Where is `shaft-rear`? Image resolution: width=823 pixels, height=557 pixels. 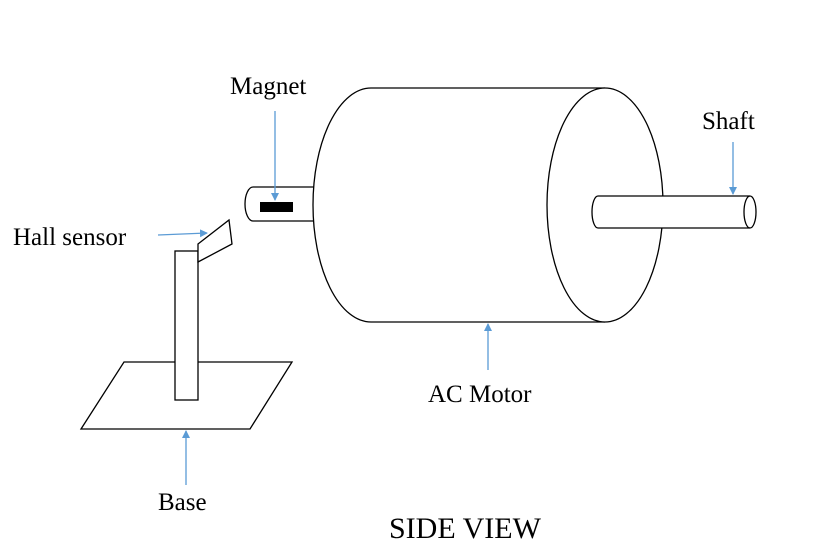 shaft-rear is located at coordinates (628, 212).